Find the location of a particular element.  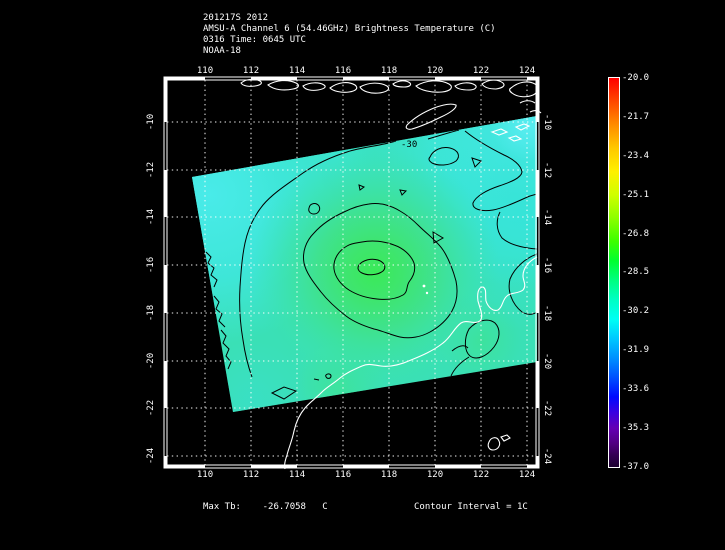

colorbar-tick-label: -33.6 is located at coordinates (636, 389).